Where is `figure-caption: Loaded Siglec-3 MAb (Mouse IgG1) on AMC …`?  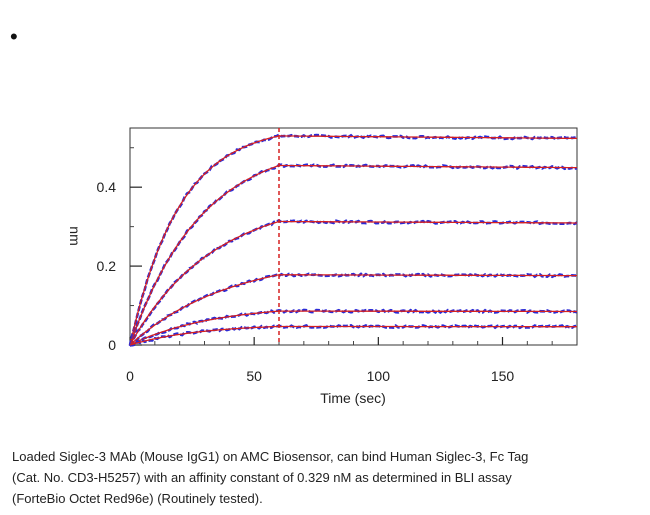 figure-caption: Loaded Siglec-3 MAb (Mouse IgG1) on AMC … is located at coordinates (326, 477).